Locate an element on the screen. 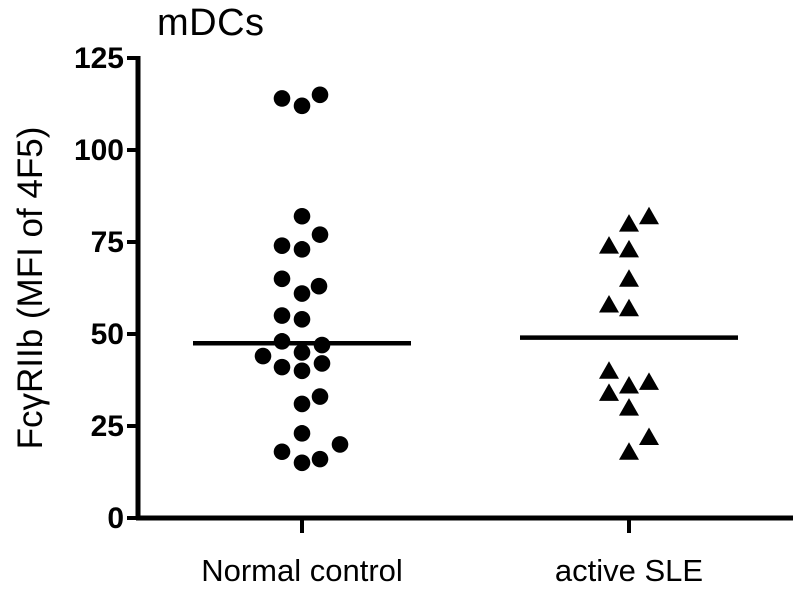 The height and width of the screenshot is (590, 800). y-tick-label: 25 is located at coordinates (107, 426).